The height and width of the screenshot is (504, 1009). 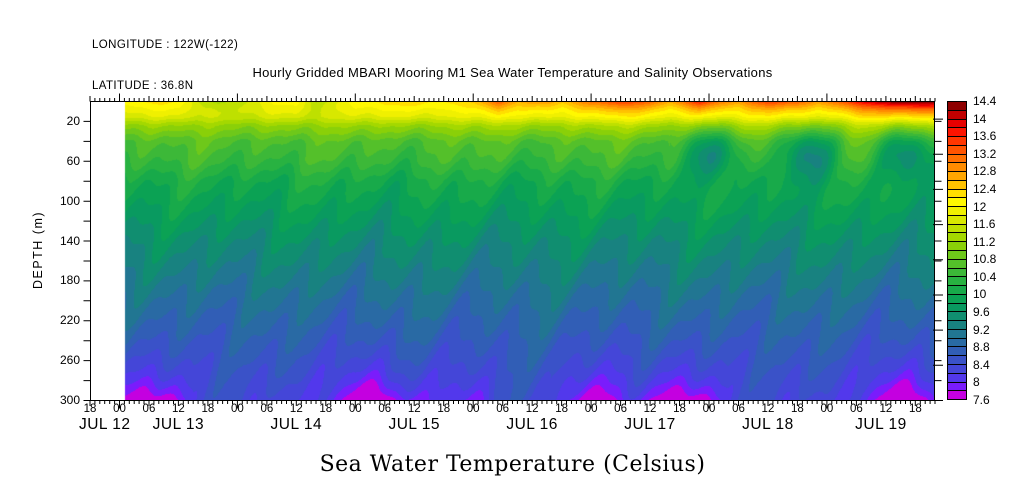 What do you see at coordinates (69, 400) in the screenshot?
I see `y-tick-label: 300` at bounding box center [69, 400].